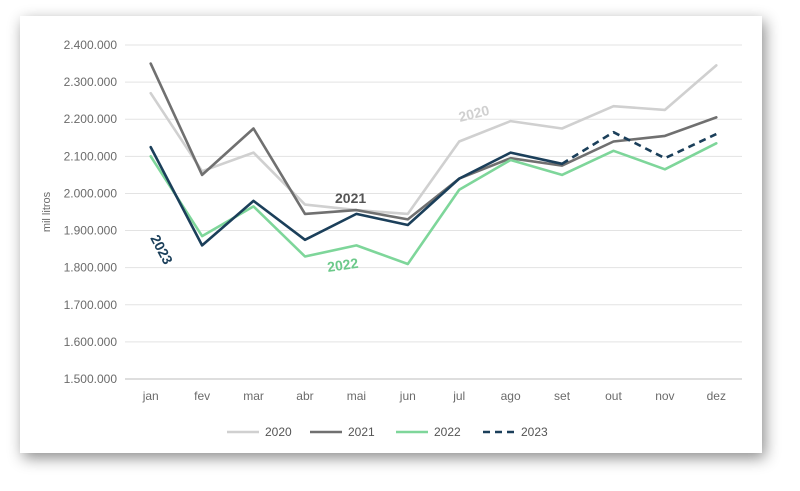  I want to click on annotation-2020: 2020, so click(474, 113).